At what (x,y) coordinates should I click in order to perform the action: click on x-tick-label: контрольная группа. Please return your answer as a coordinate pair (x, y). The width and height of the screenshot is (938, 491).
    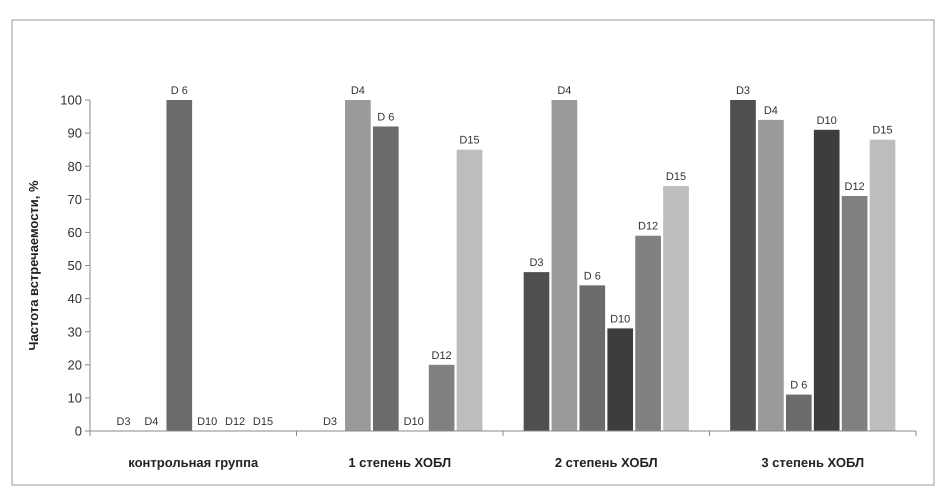
    Looking at the image, I should click on (193, 462).